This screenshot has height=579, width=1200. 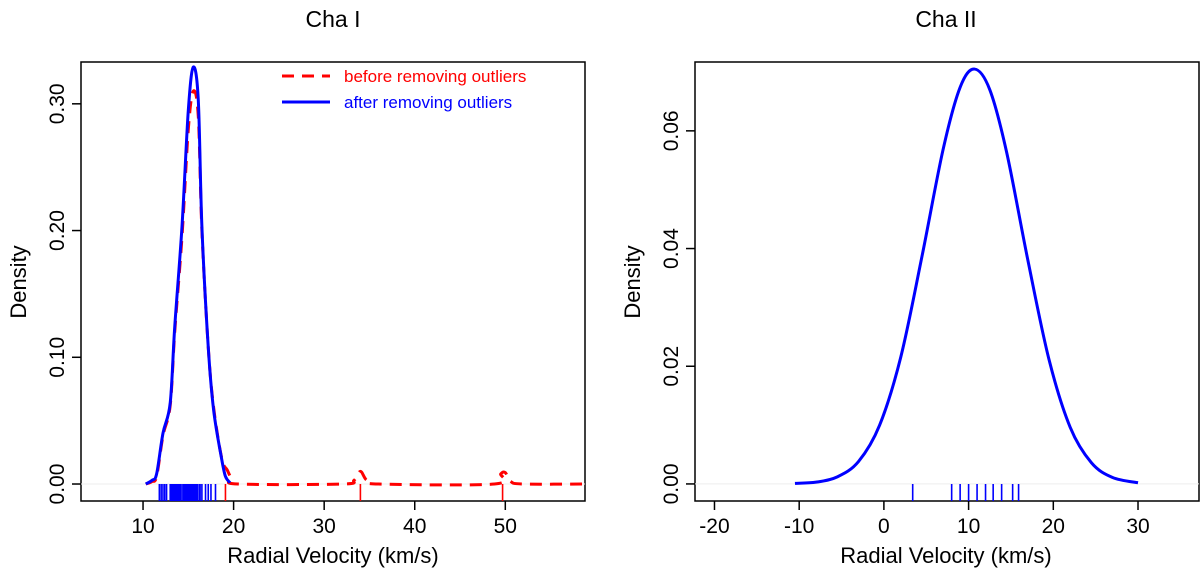 What do you see at coordinates (505, 526) in the screenshot?
I see `x-tick-label: 50` at bounding box center [505, 526].